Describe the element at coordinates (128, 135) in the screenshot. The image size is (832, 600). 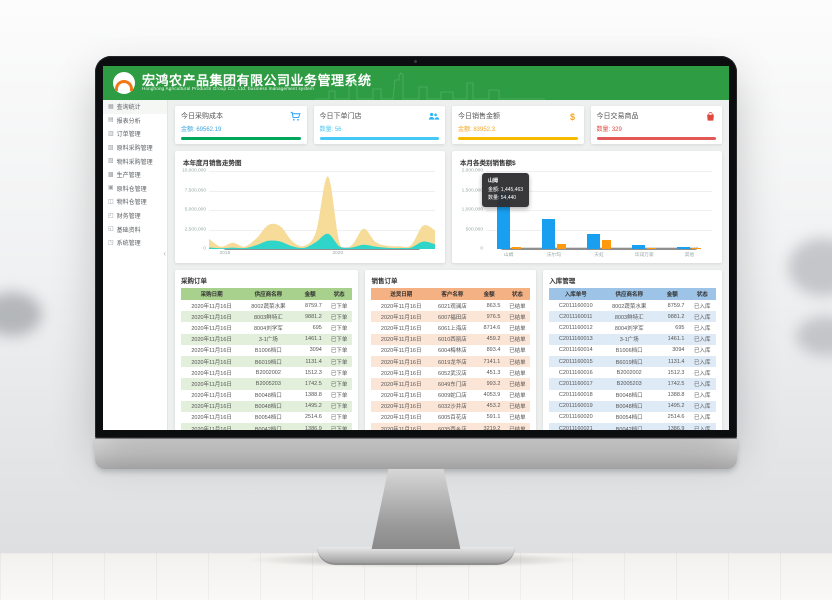
I see `sidebar-item-label: 订单管理` at that location.